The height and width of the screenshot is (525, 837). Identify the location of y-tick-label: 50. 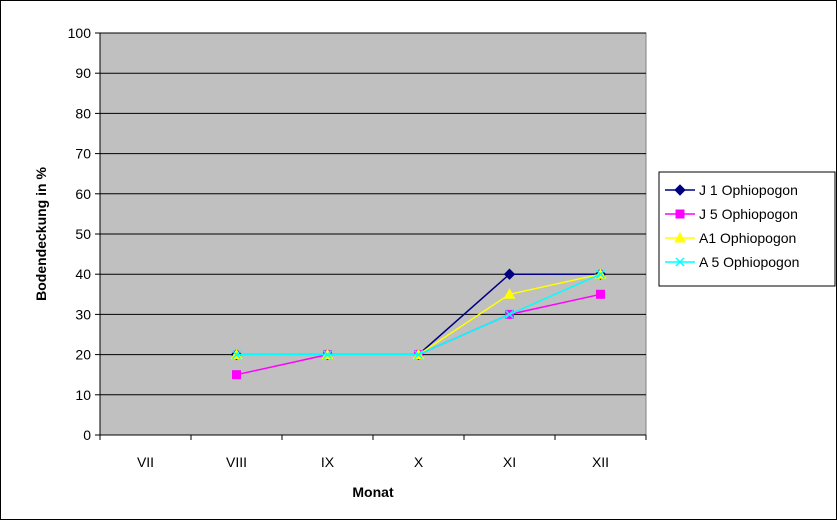
(83, 234).